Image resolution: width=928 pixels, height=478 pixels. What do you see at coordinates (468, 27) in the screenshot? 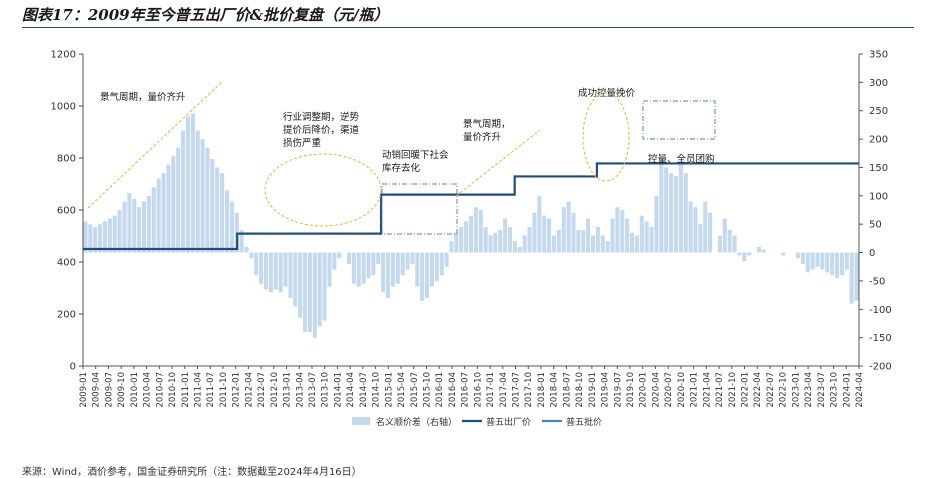
I see `title-divider` at bounding box center [468, 27].